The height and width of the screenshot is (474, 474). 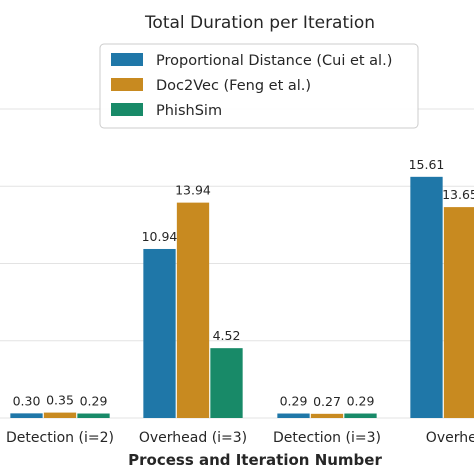 What do you see at coordinates (327, 401) in the screenshot?
I see `data-label: 0.27` at bounding box center [327, 401].